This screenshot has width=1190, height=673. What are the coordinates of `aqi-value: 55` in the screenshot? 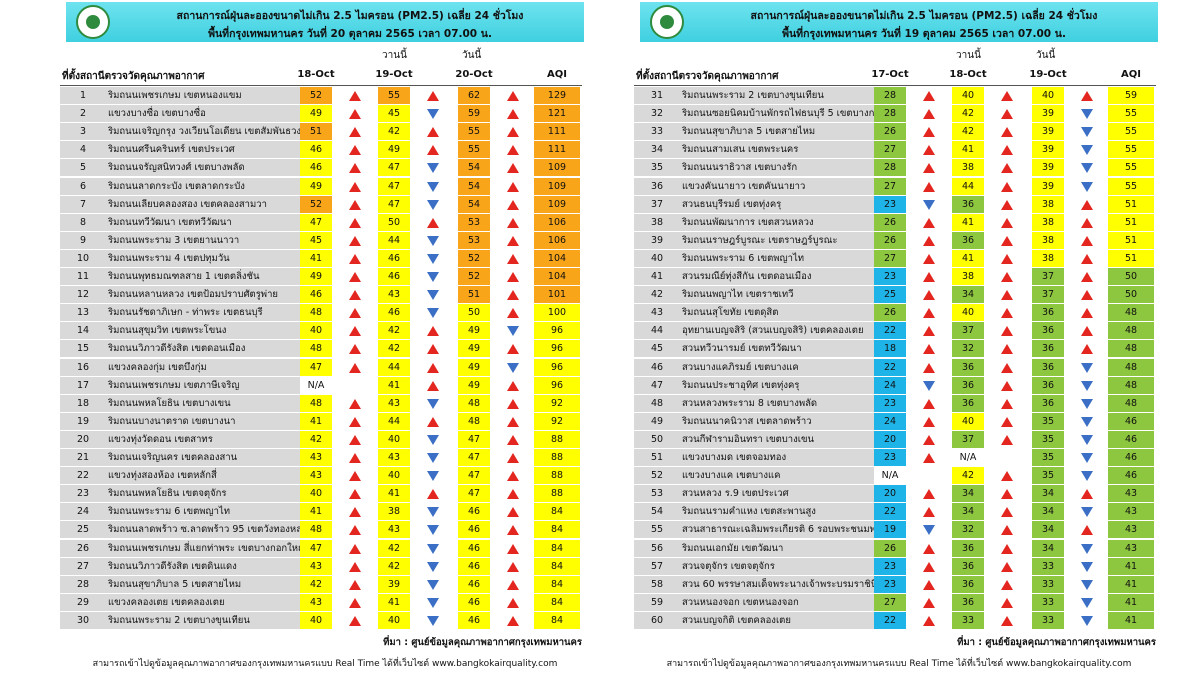 It's located at (1131, 150).